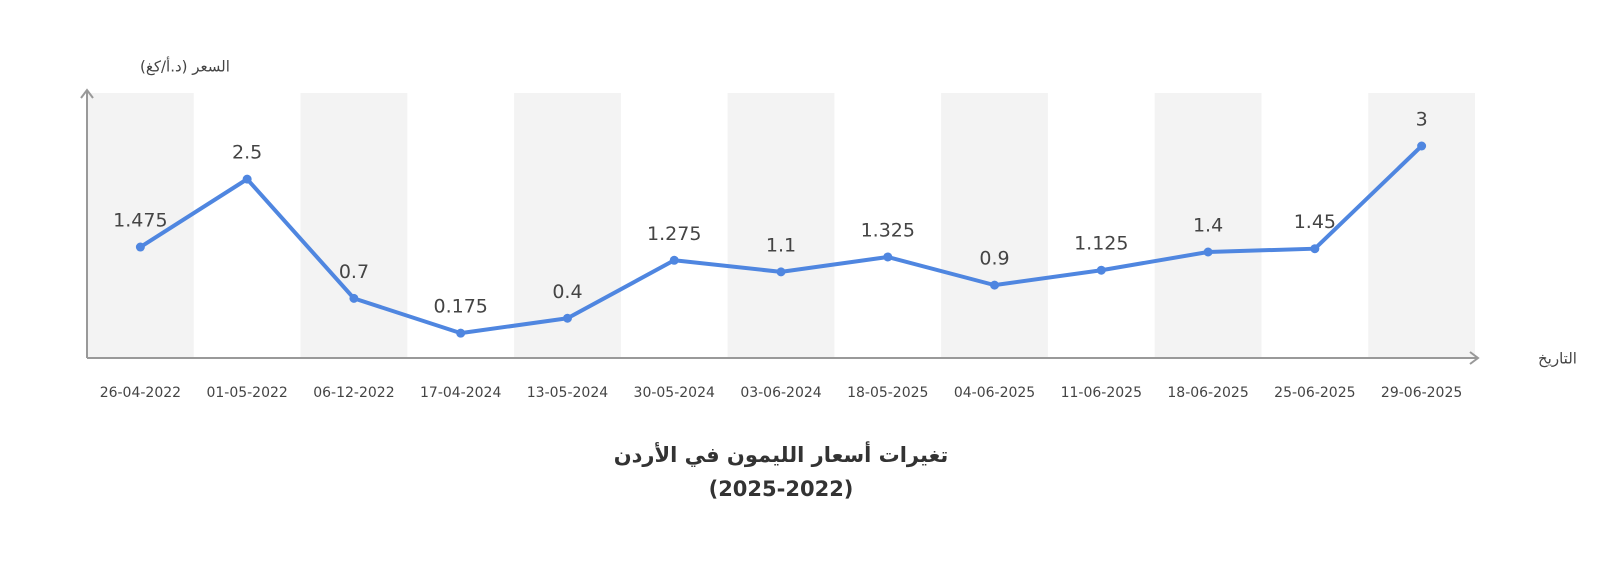 The height and width of the screenshot is (571, 1600). I want to click on value-label: 1.275, so click(674, 234).